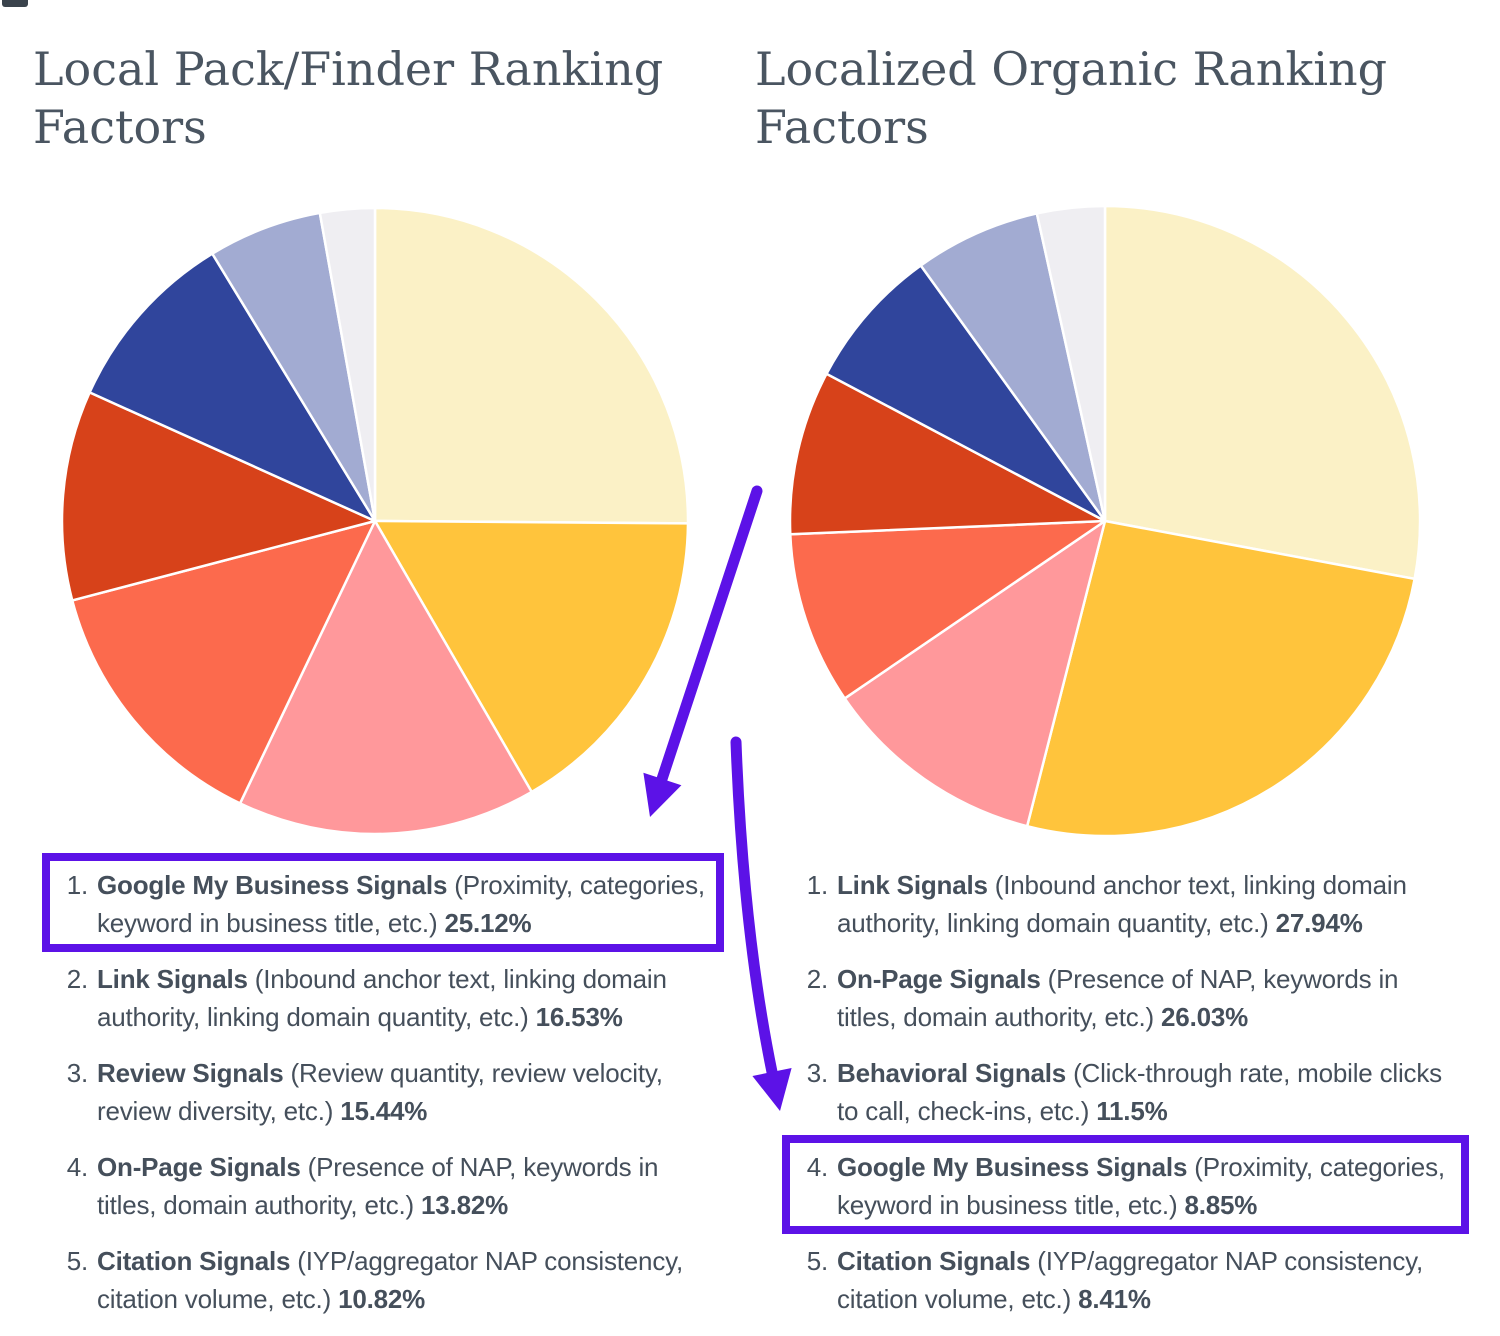  What do you see at coordinates (772, 1089) in the screenshot?
I see `arrow-head-icon` at bounding box center [772, 1089].